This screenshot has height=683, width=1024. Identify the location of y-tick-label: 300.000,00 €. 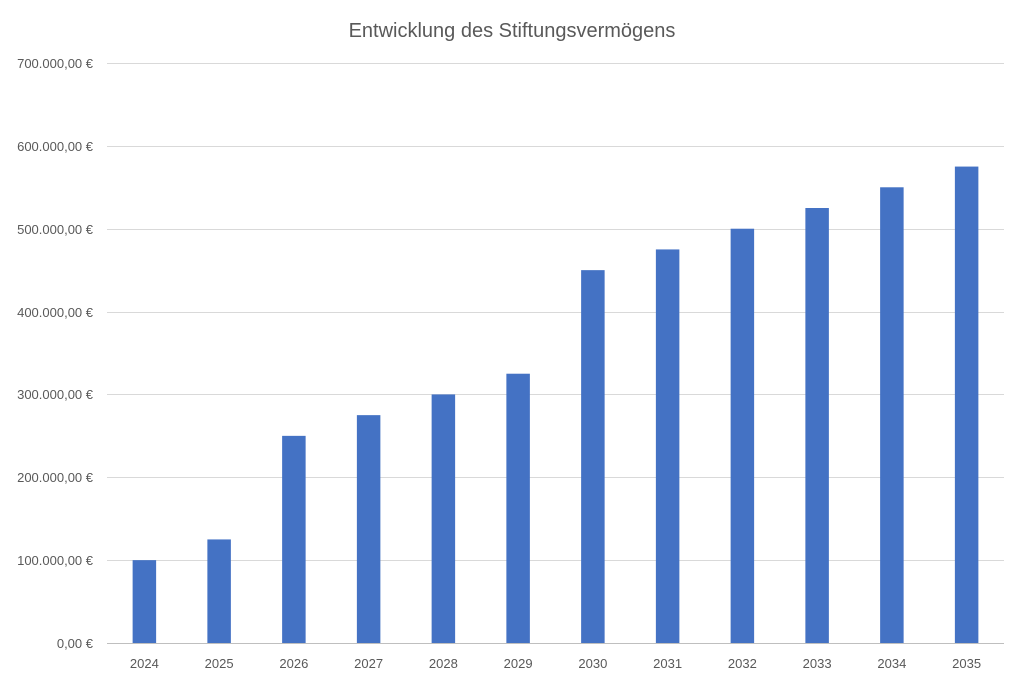
(55, 394).